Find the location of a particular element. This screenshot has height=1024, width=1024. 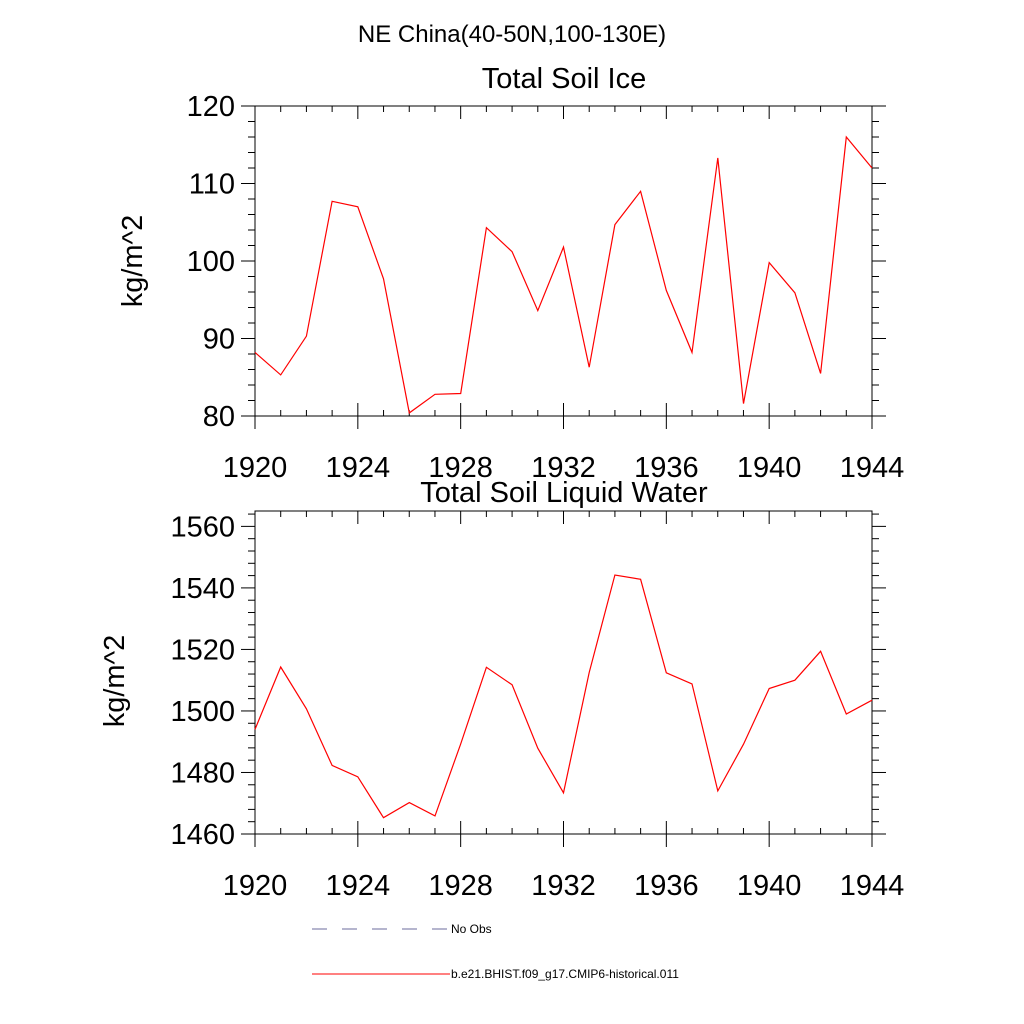

y-tick-label: 1560 is located at coordinates (202, 527).